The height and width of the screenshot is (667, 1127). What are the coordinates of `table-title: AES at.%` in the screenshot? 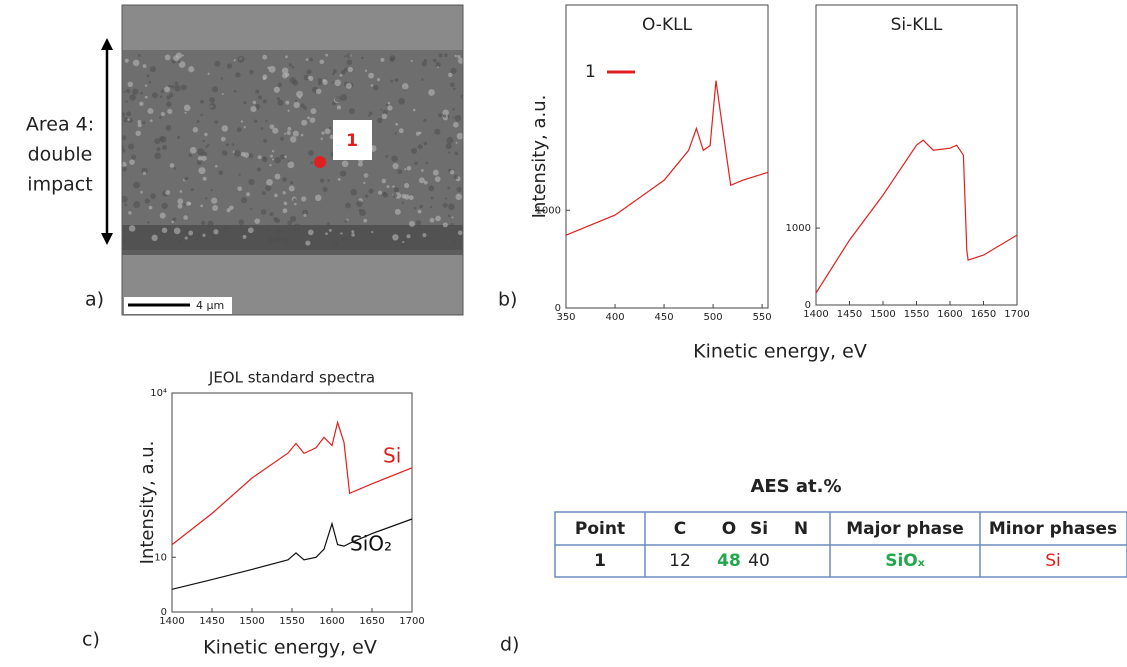 It's located at (795, 486).